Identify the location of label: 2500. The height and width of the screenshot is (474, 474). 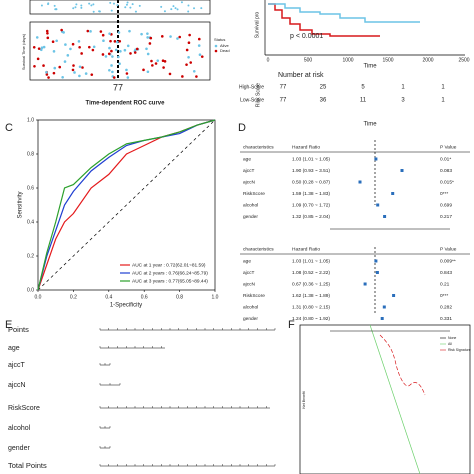
(463, 60).